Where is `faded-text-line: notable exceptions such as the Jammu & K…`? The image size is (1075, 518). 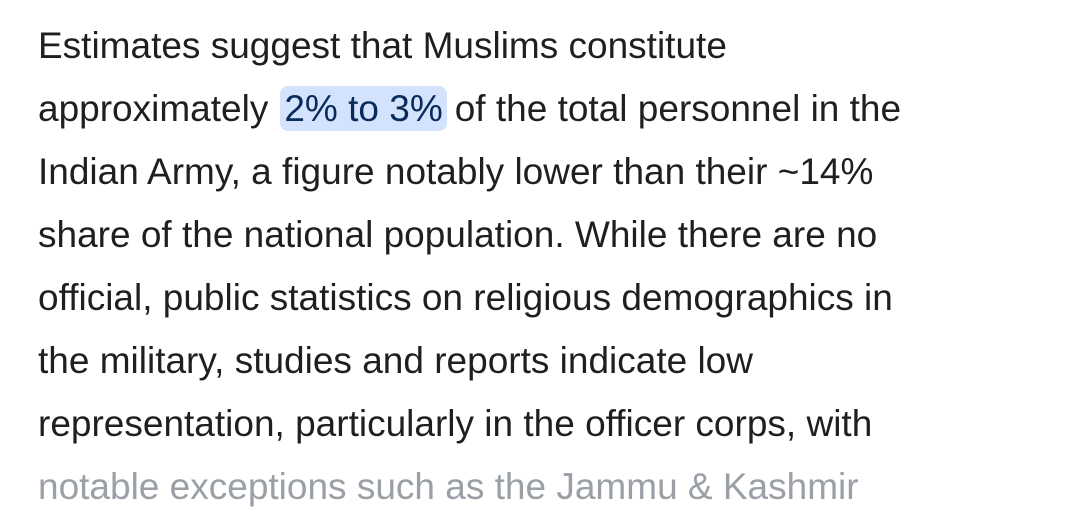
faded-text-line: notable exceptions such as the Jammu & K… is located at coordinates (448, 486).